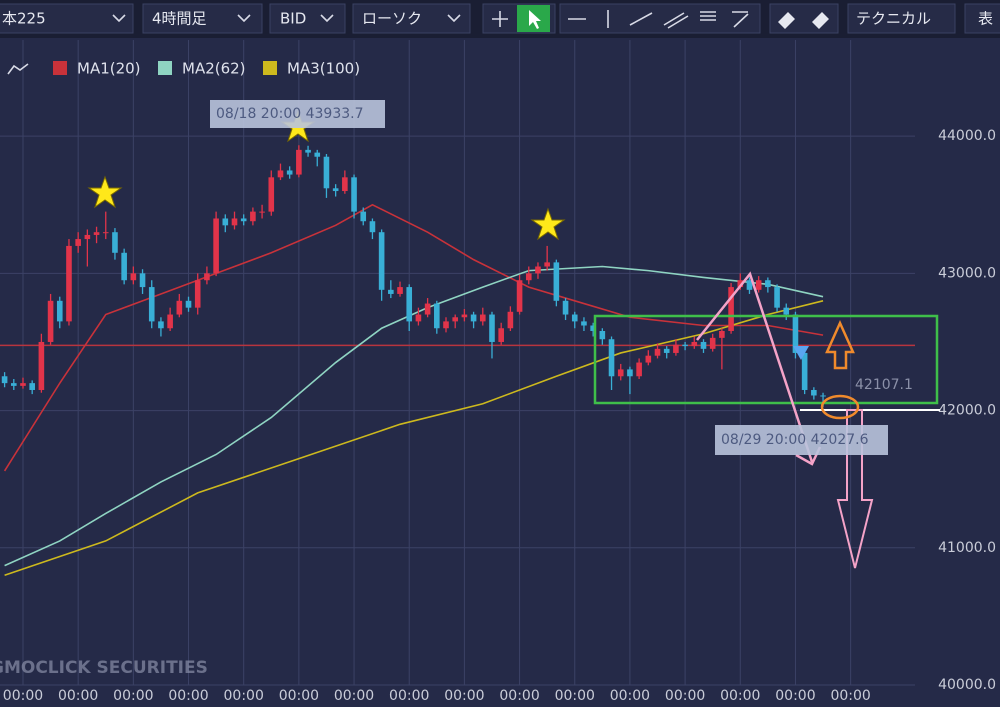 The height and width of the screenshot is (707, 1000). What do you see at coordinates (24, 19) in the screenshot?
I see `symbol: 本225` at bounding box center [24, 19].